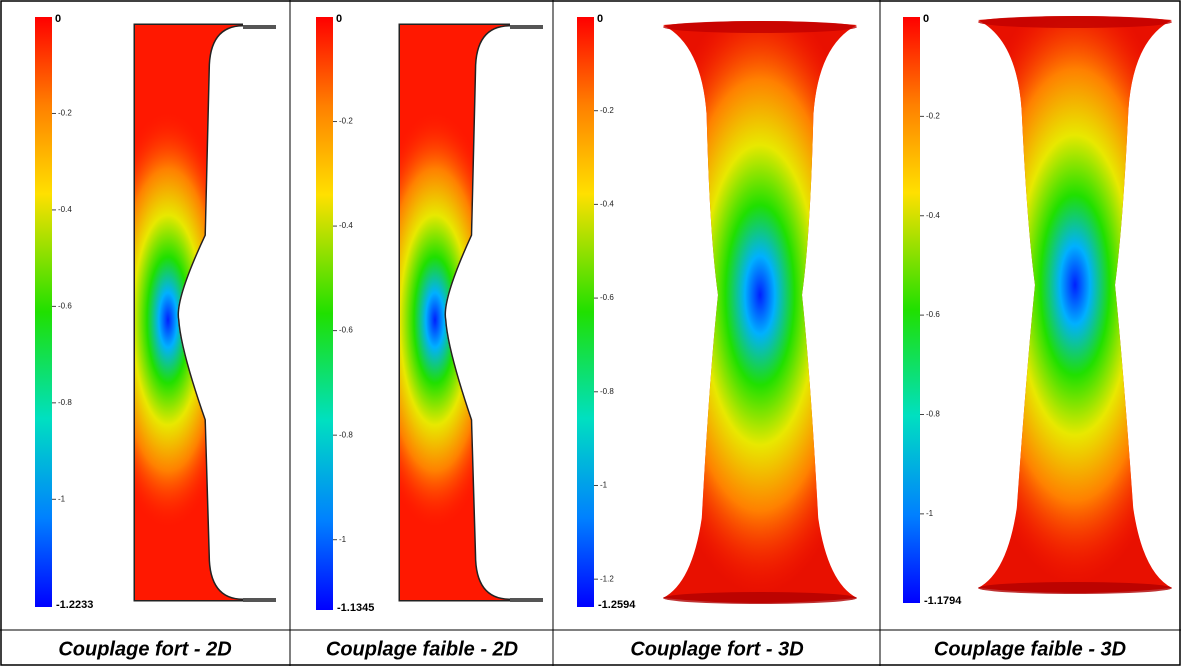  I want to click on colorbar-min: -1.2233, so click(74, 605).